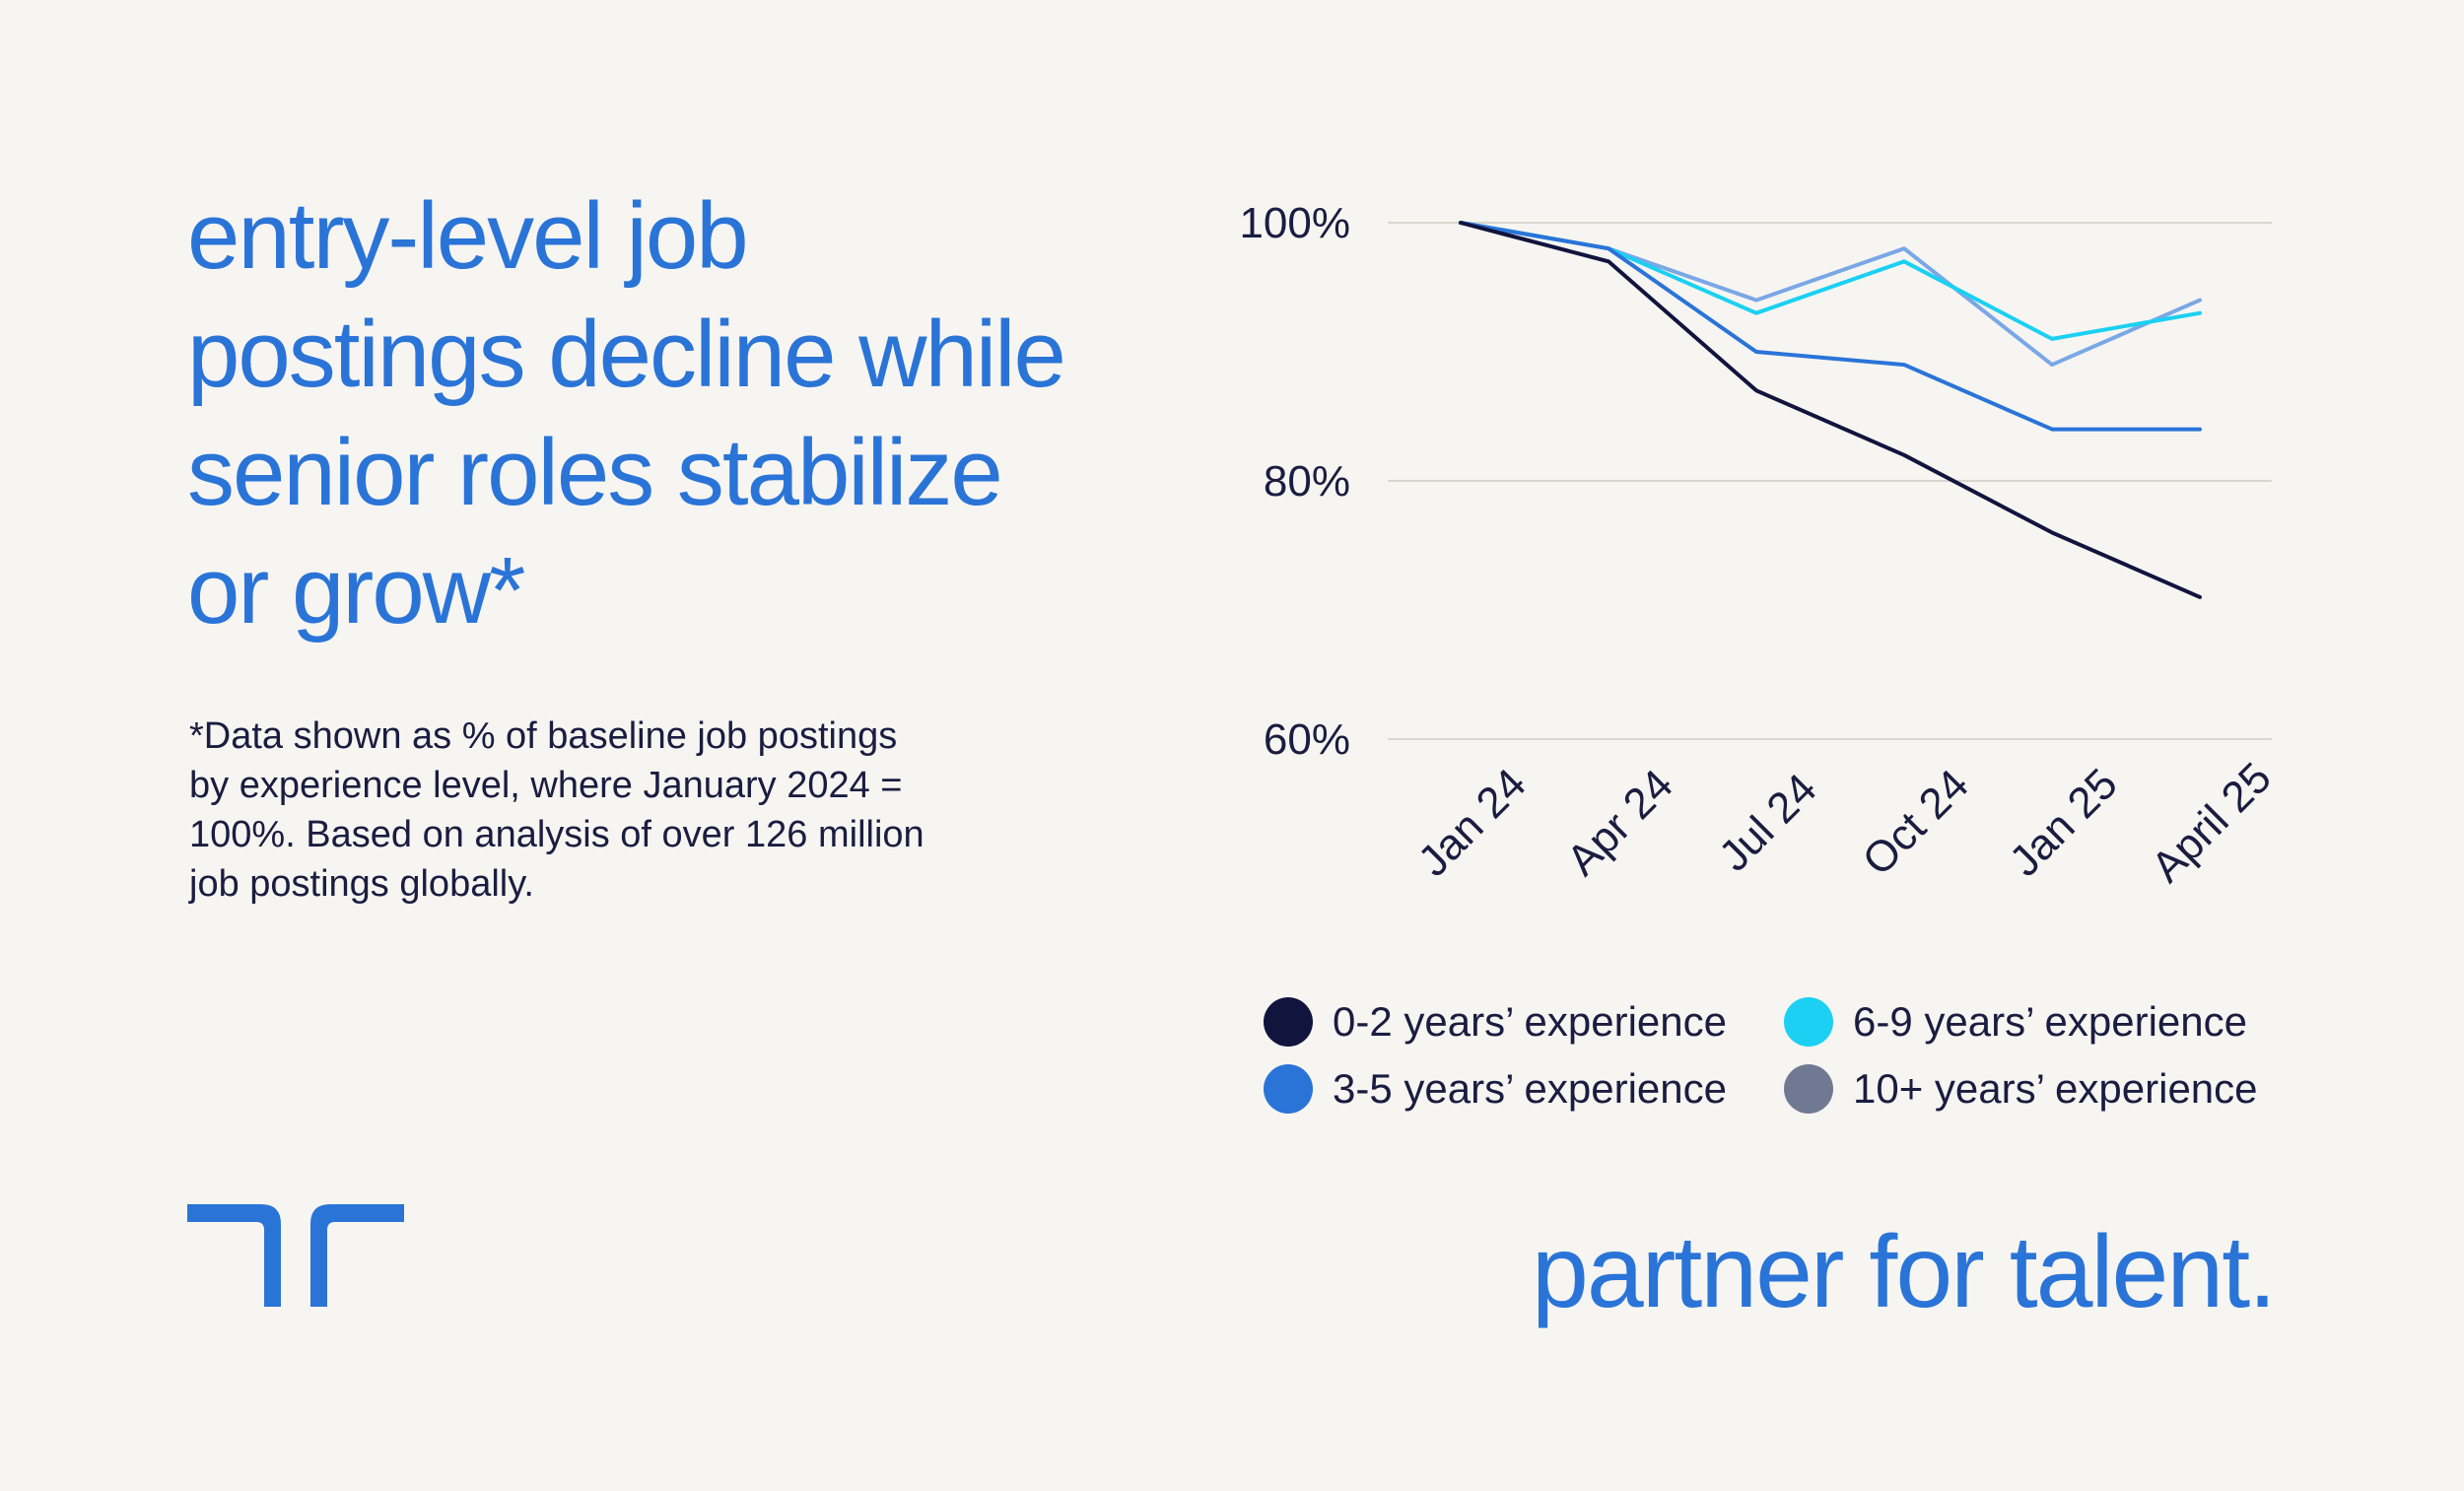 The image size is (2464, 1491). I want to click on y-tick-label: 60%, so click(1307, 739).